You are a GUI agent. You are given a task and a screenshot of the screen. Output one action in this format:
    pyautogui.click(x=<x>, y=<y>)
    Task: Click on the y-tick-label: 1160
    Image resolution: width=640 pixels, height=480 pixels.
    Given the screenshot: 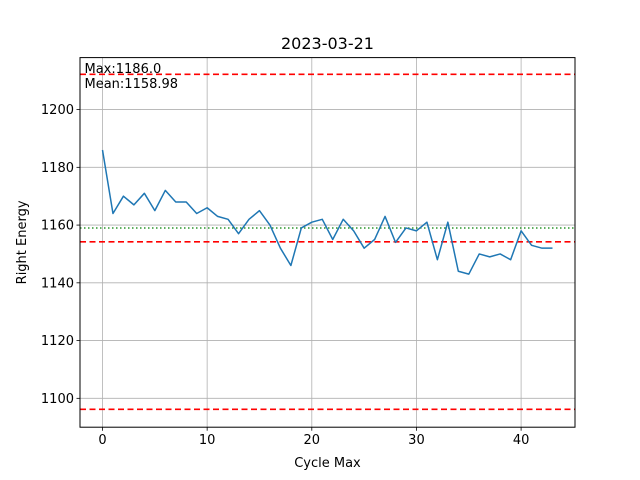 What is the action you would take?
    pyautogui.click(x=57, y=226)
    